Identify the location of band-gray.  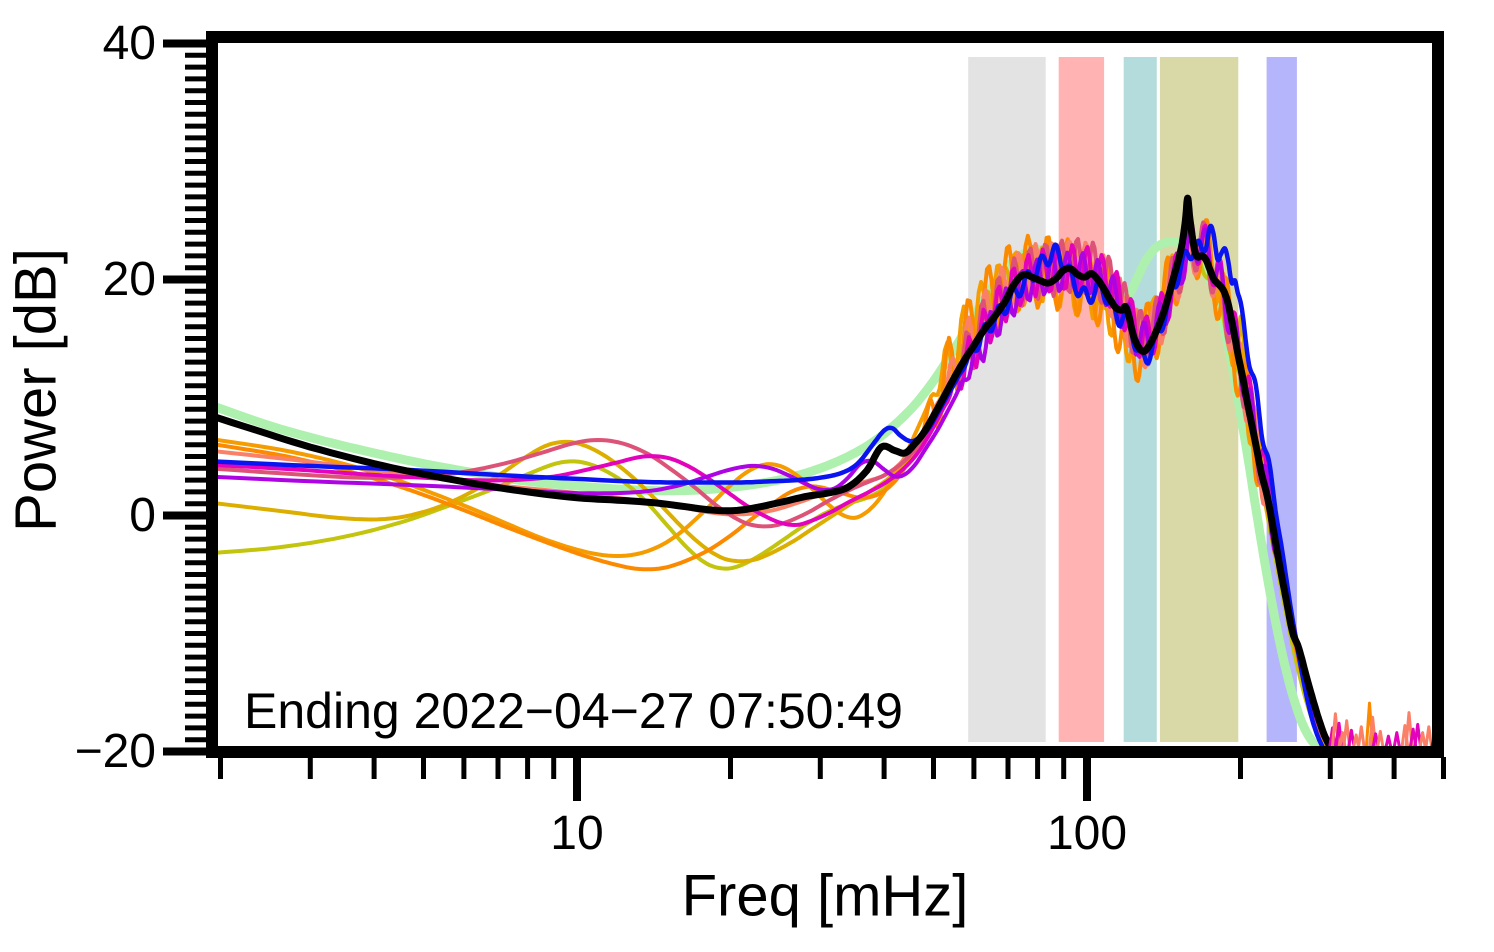
(1007, 399).